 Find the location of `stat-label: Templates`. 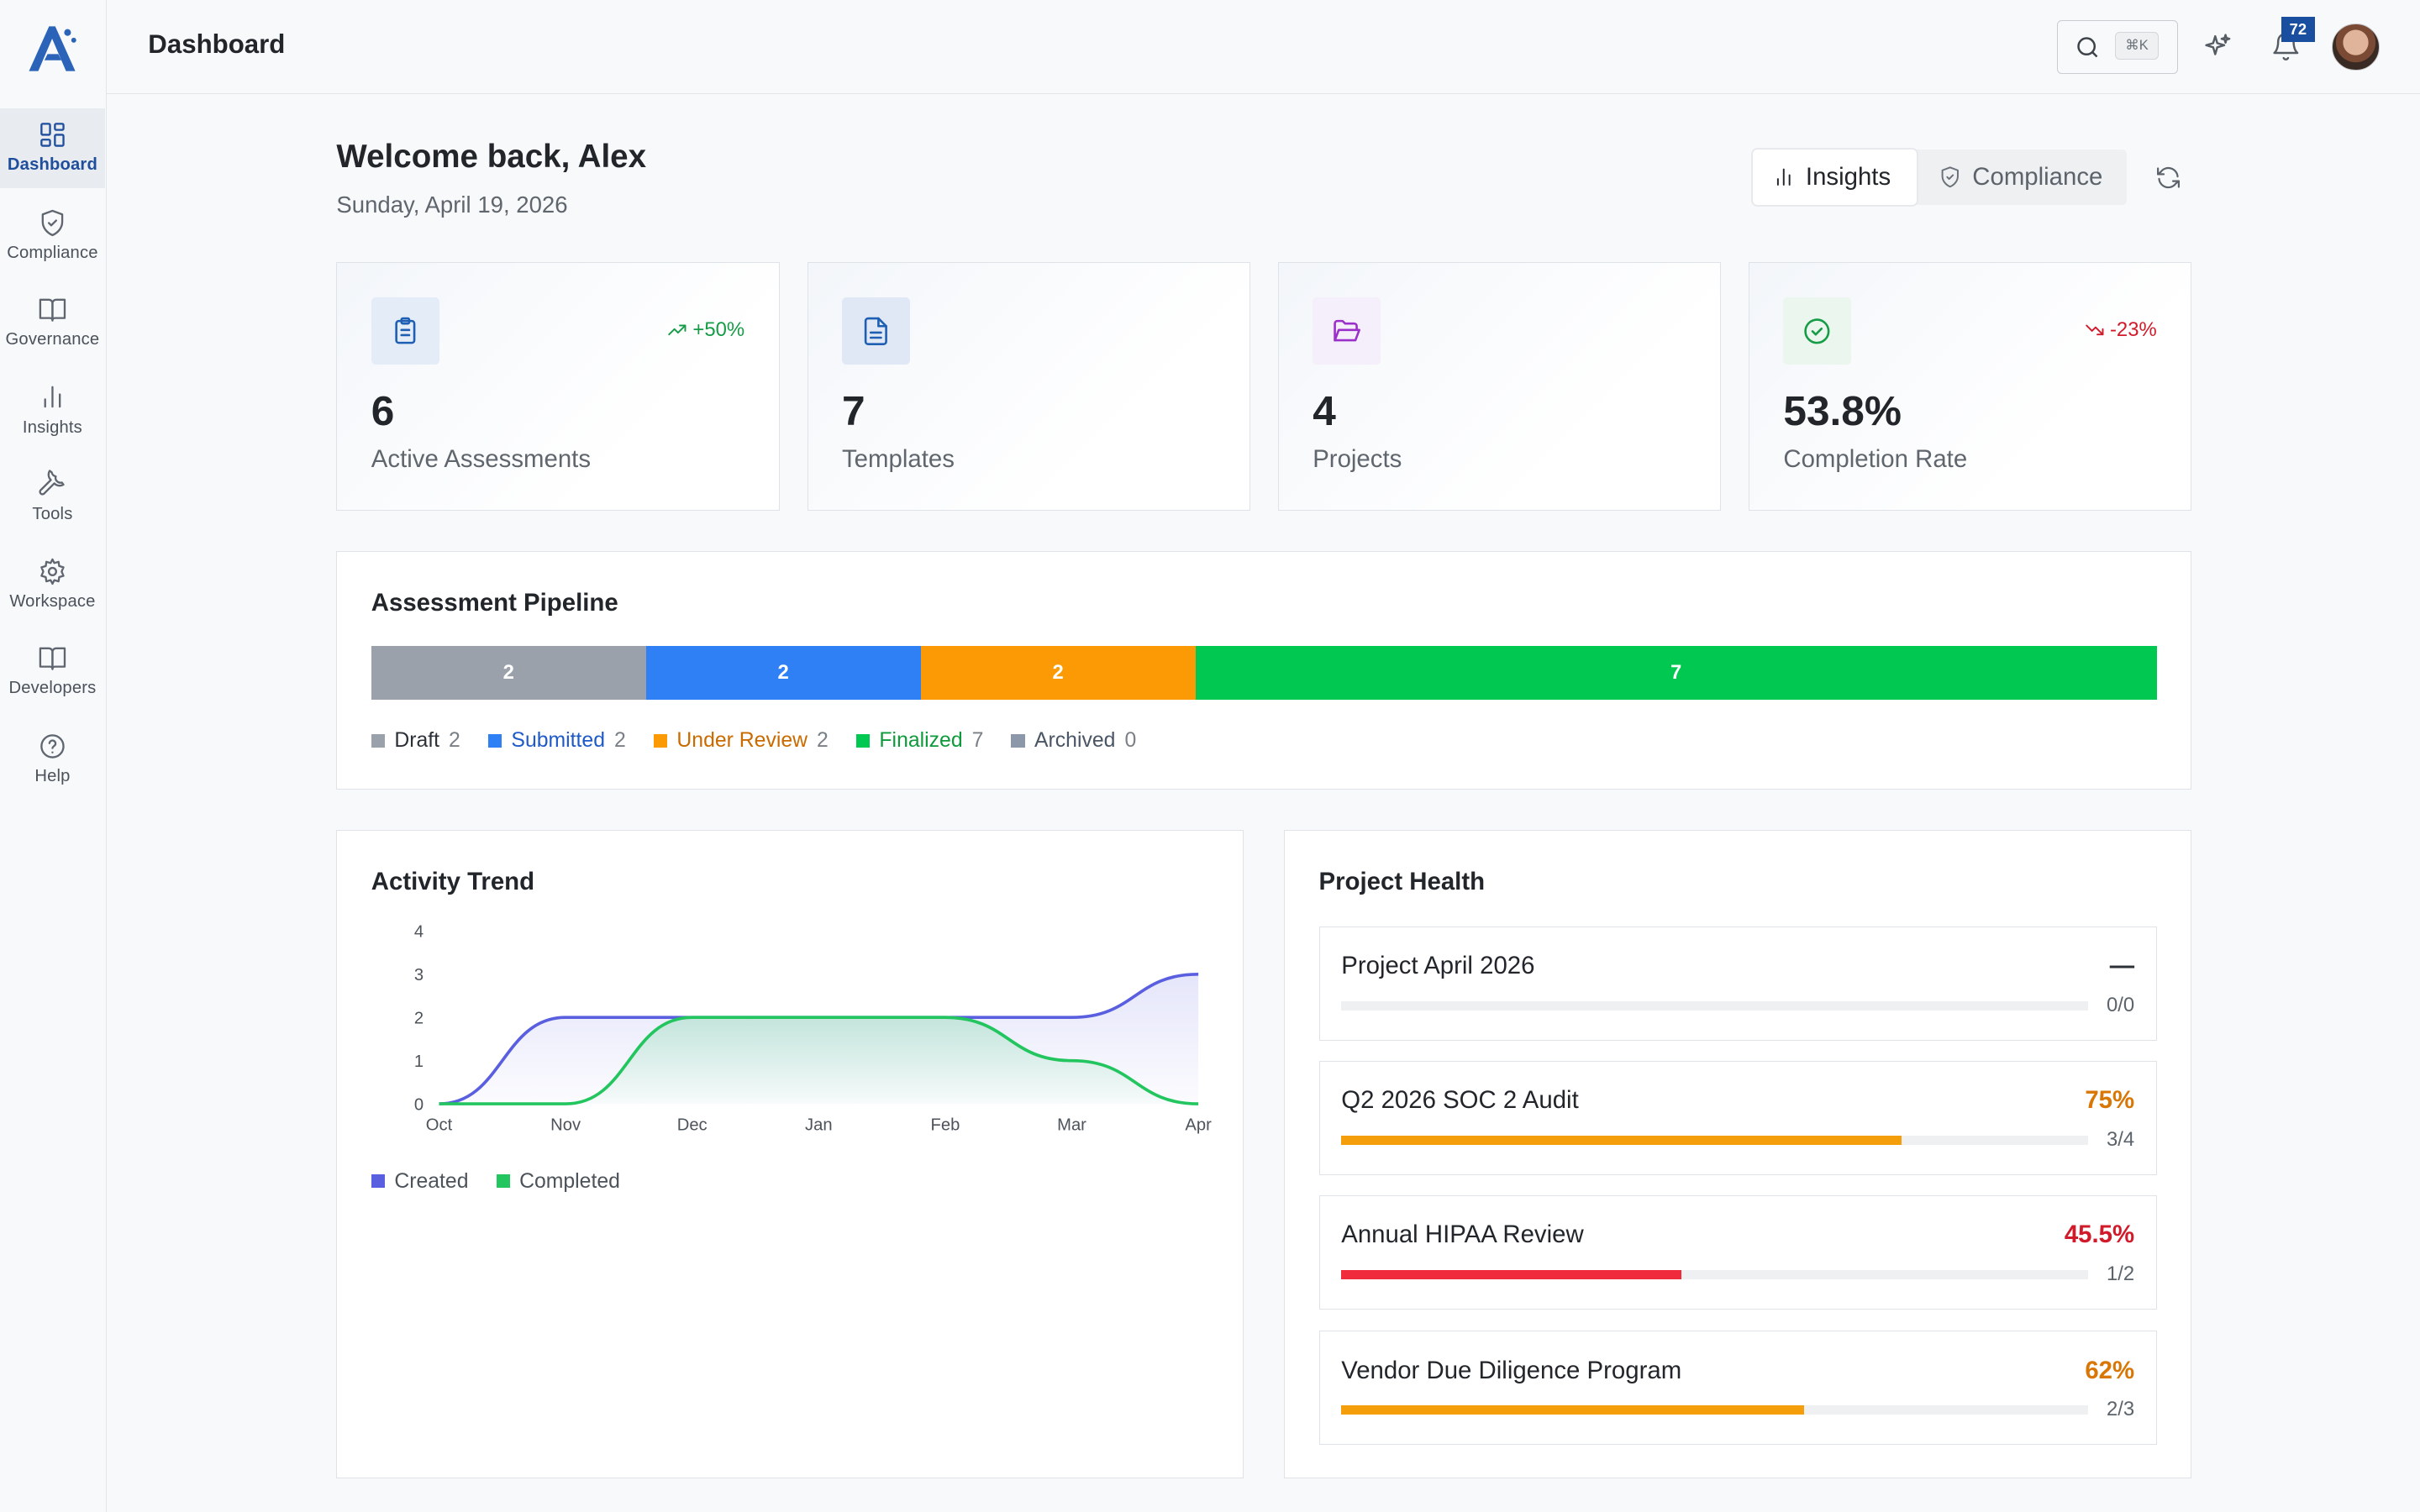

stat-label: Templates is located at coordinates (899, 458).